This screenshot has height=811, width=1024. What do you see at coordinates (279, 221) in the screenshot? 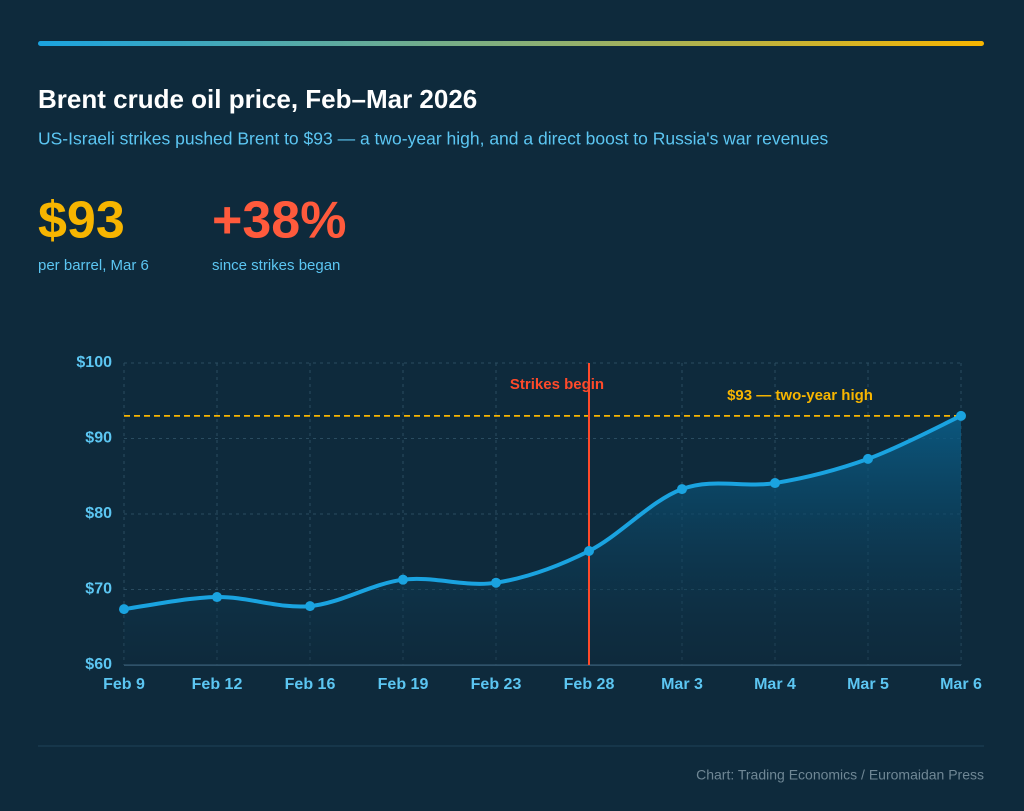
I see `kpi-value: +38%` at bounding box center [279, 221].